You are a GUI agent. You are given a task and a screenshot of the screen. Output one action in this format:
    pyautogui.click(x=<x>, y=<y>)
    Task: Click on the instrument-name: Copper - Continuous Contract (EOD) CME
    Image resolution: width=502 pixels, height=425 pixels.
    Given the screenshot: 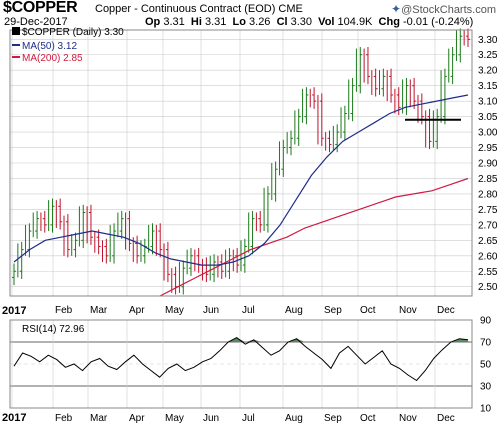 What is the action you would take?
    pyautogui.click(x=199, y=9)
    